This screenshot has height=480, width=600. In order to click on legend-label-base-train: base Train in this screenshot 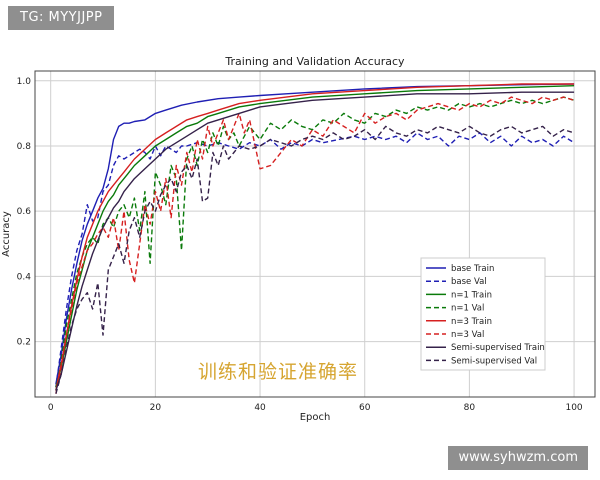, I will do `click(472, 269)`.